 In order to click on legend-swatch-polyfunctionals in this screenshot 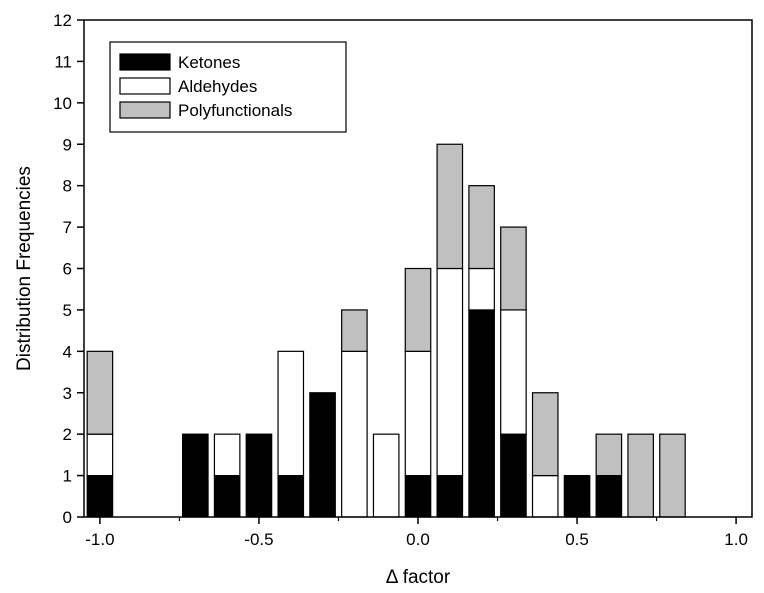, I will do `click(145, 110)`.